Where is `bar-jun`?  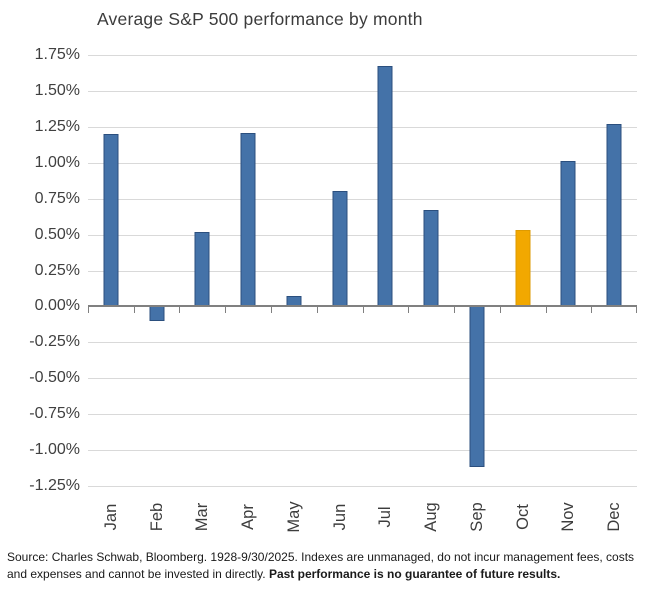
bar-jun is located at coordinates (340, 249).